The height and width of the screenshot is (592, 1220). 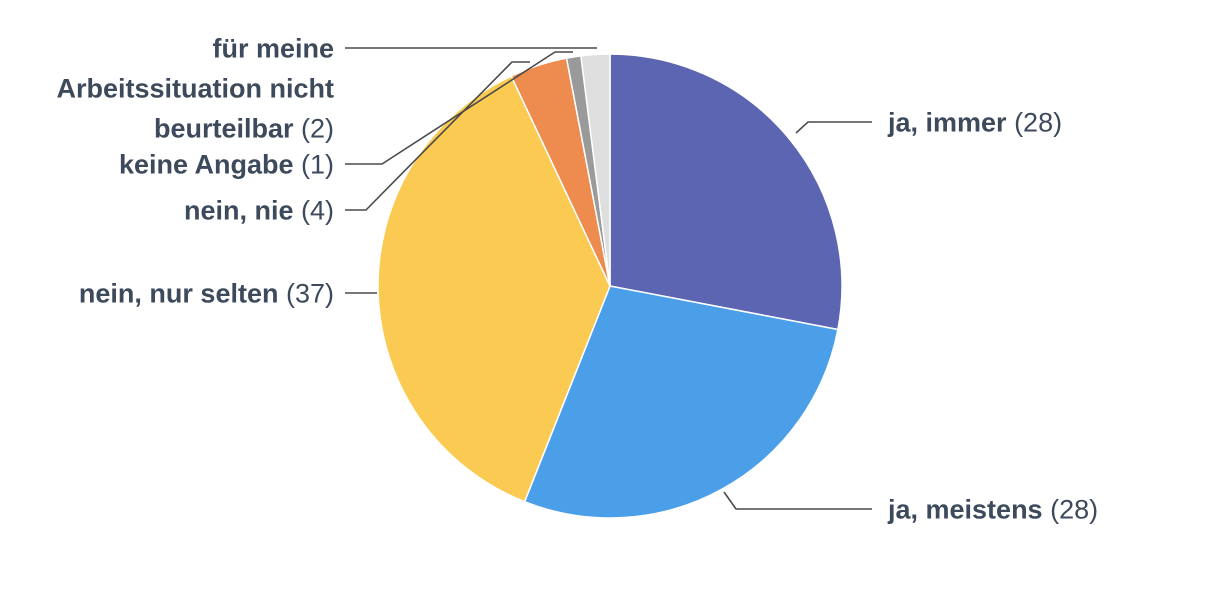 I want to click on slice-label-name: nein, nur selten, so click(x=179, y=294).